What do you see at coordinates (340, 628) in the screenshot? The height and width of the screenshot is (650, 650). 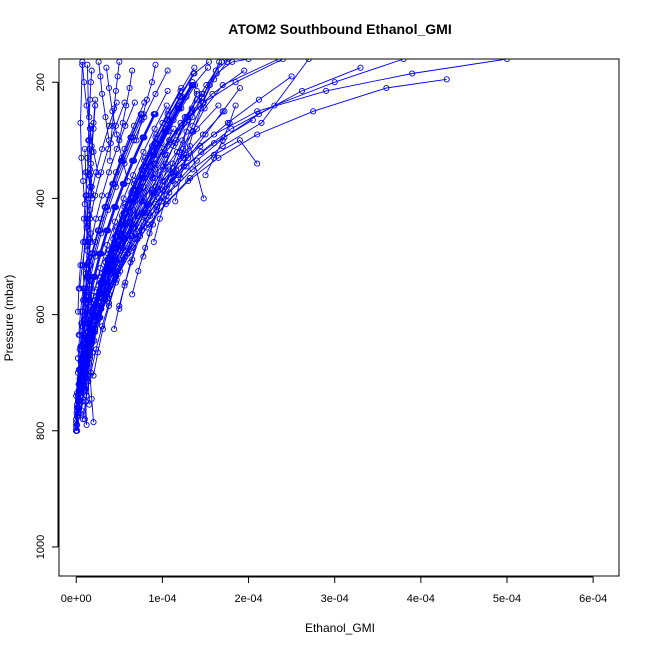 I see `x-axis-label: Ethanol_GMI` at bounding box center [340, 628].